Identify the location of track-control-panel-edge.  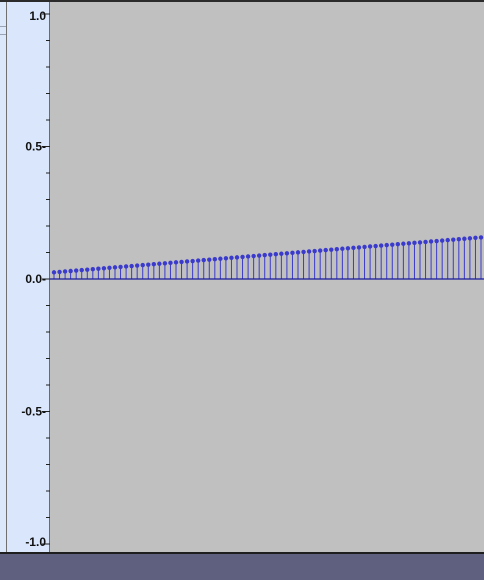
(3, 277).